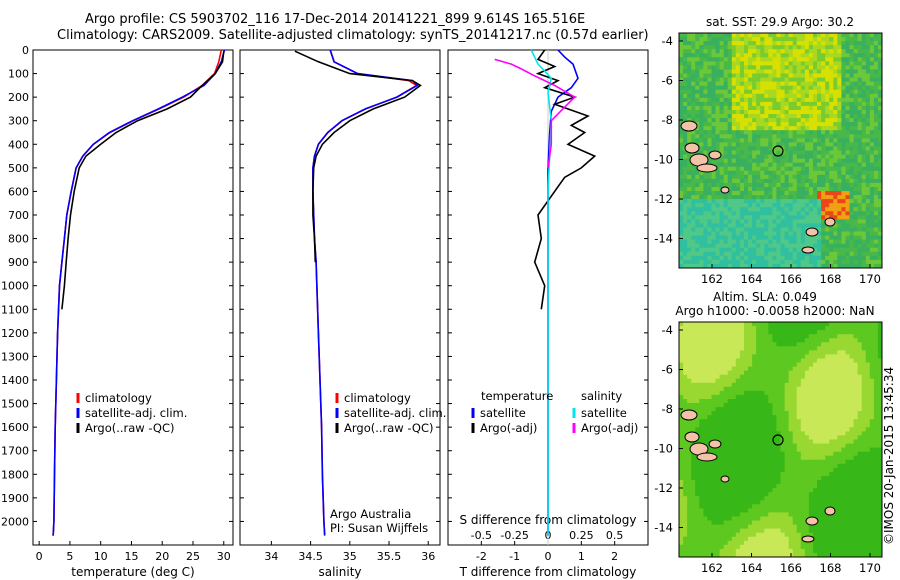 The image size is (900, 580). Describe the element at coordinates (667, 120) in the screenshot. I see `map-y-tick-label: -8` at that location.